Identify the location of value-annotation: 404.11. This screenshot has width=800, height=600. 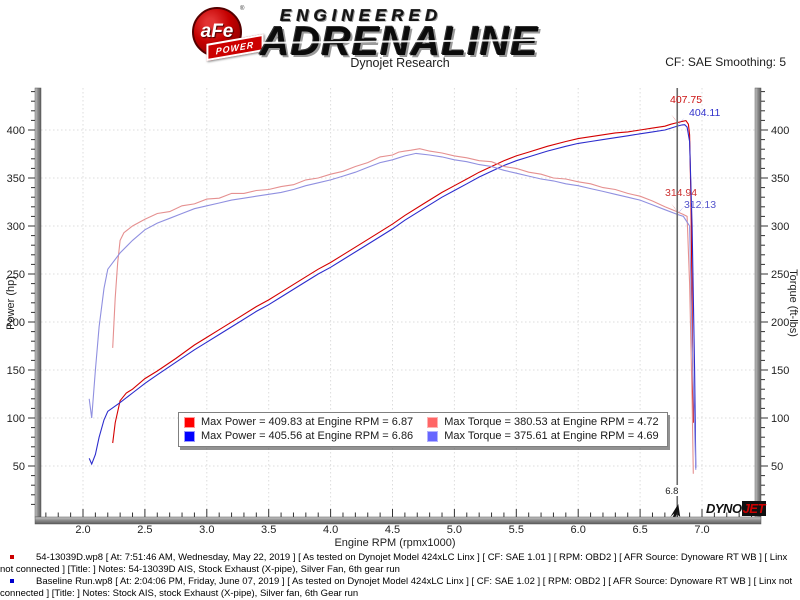
(698, 117).